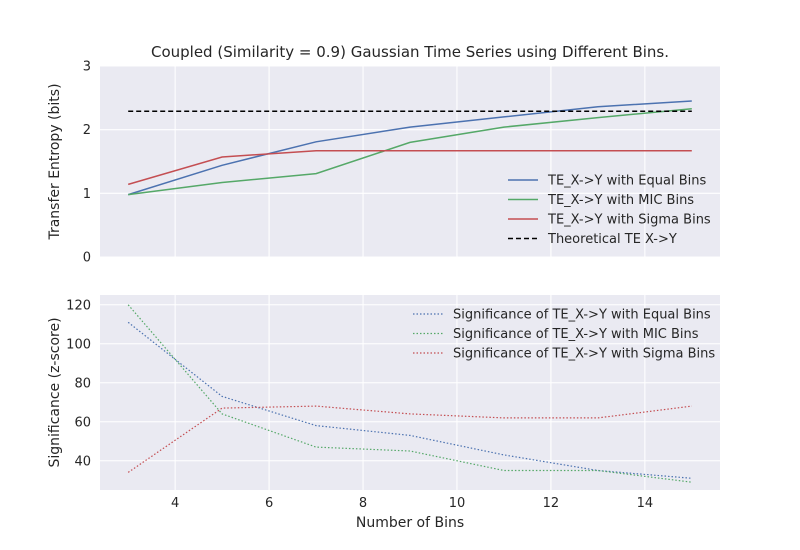 This screenshot has height=550, width=800. Describe the element at coordinates (87, 130) in the screenshot. I see `chart-1-y-tick-label: 2` at that location.